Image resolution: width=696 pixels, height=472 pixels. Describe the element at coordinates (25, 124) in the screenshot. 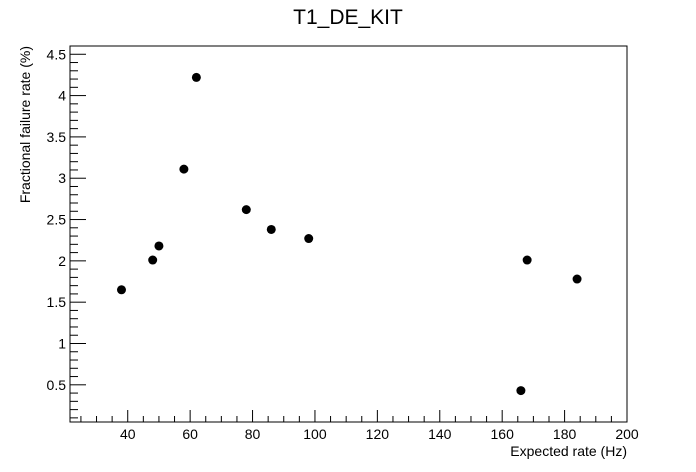

I see `y-axis-title: Fractional failure rate (%)` at that location.